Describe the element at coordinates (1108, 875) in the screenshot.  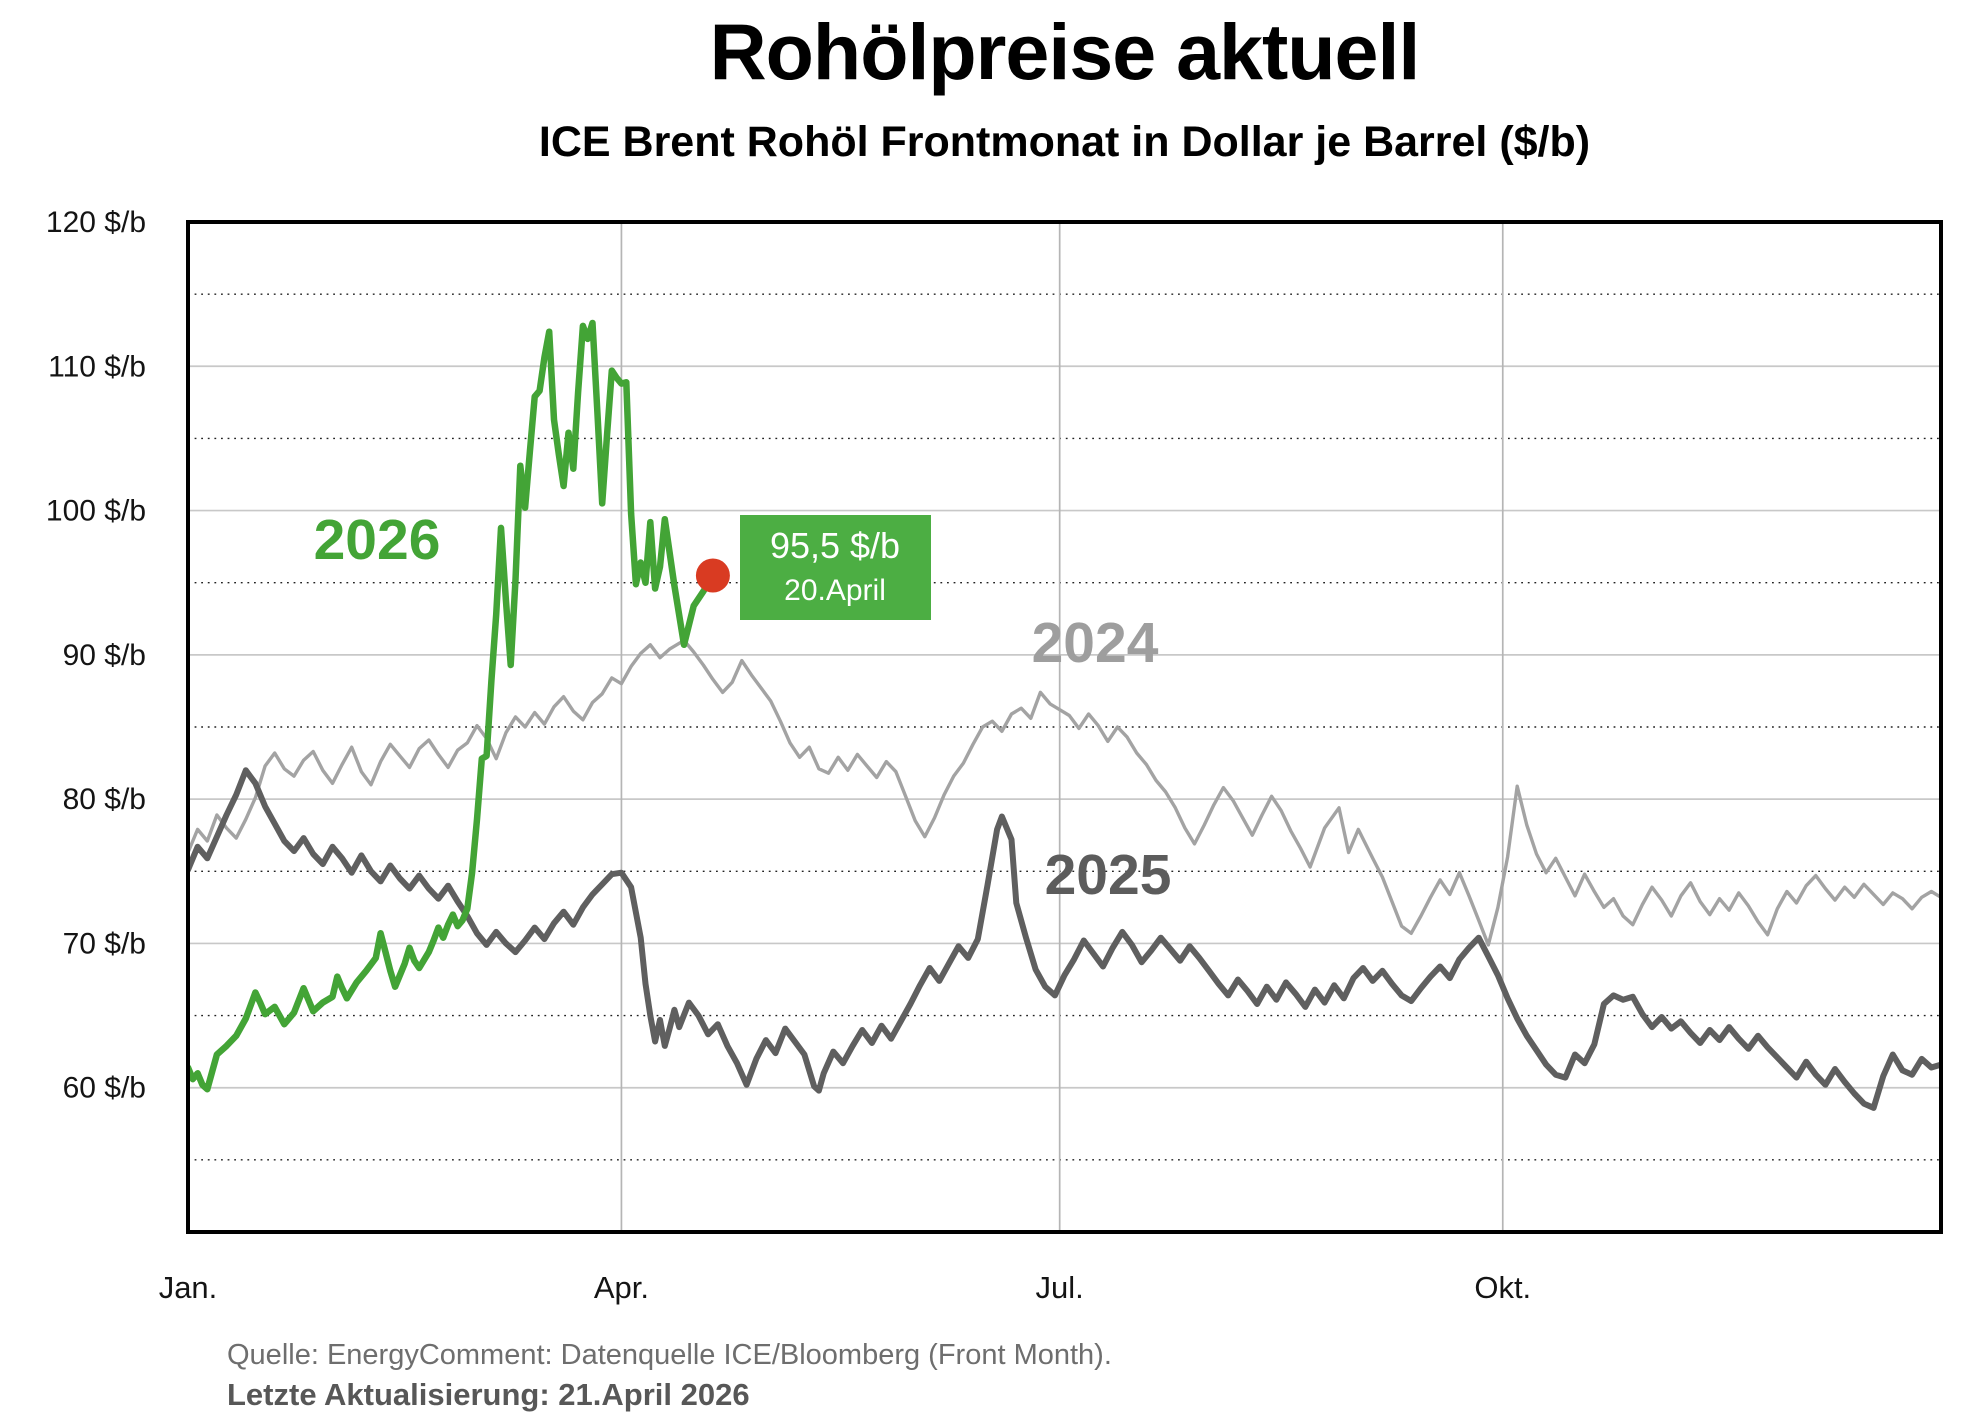
I see `year-label-2025: 2025` at that location.